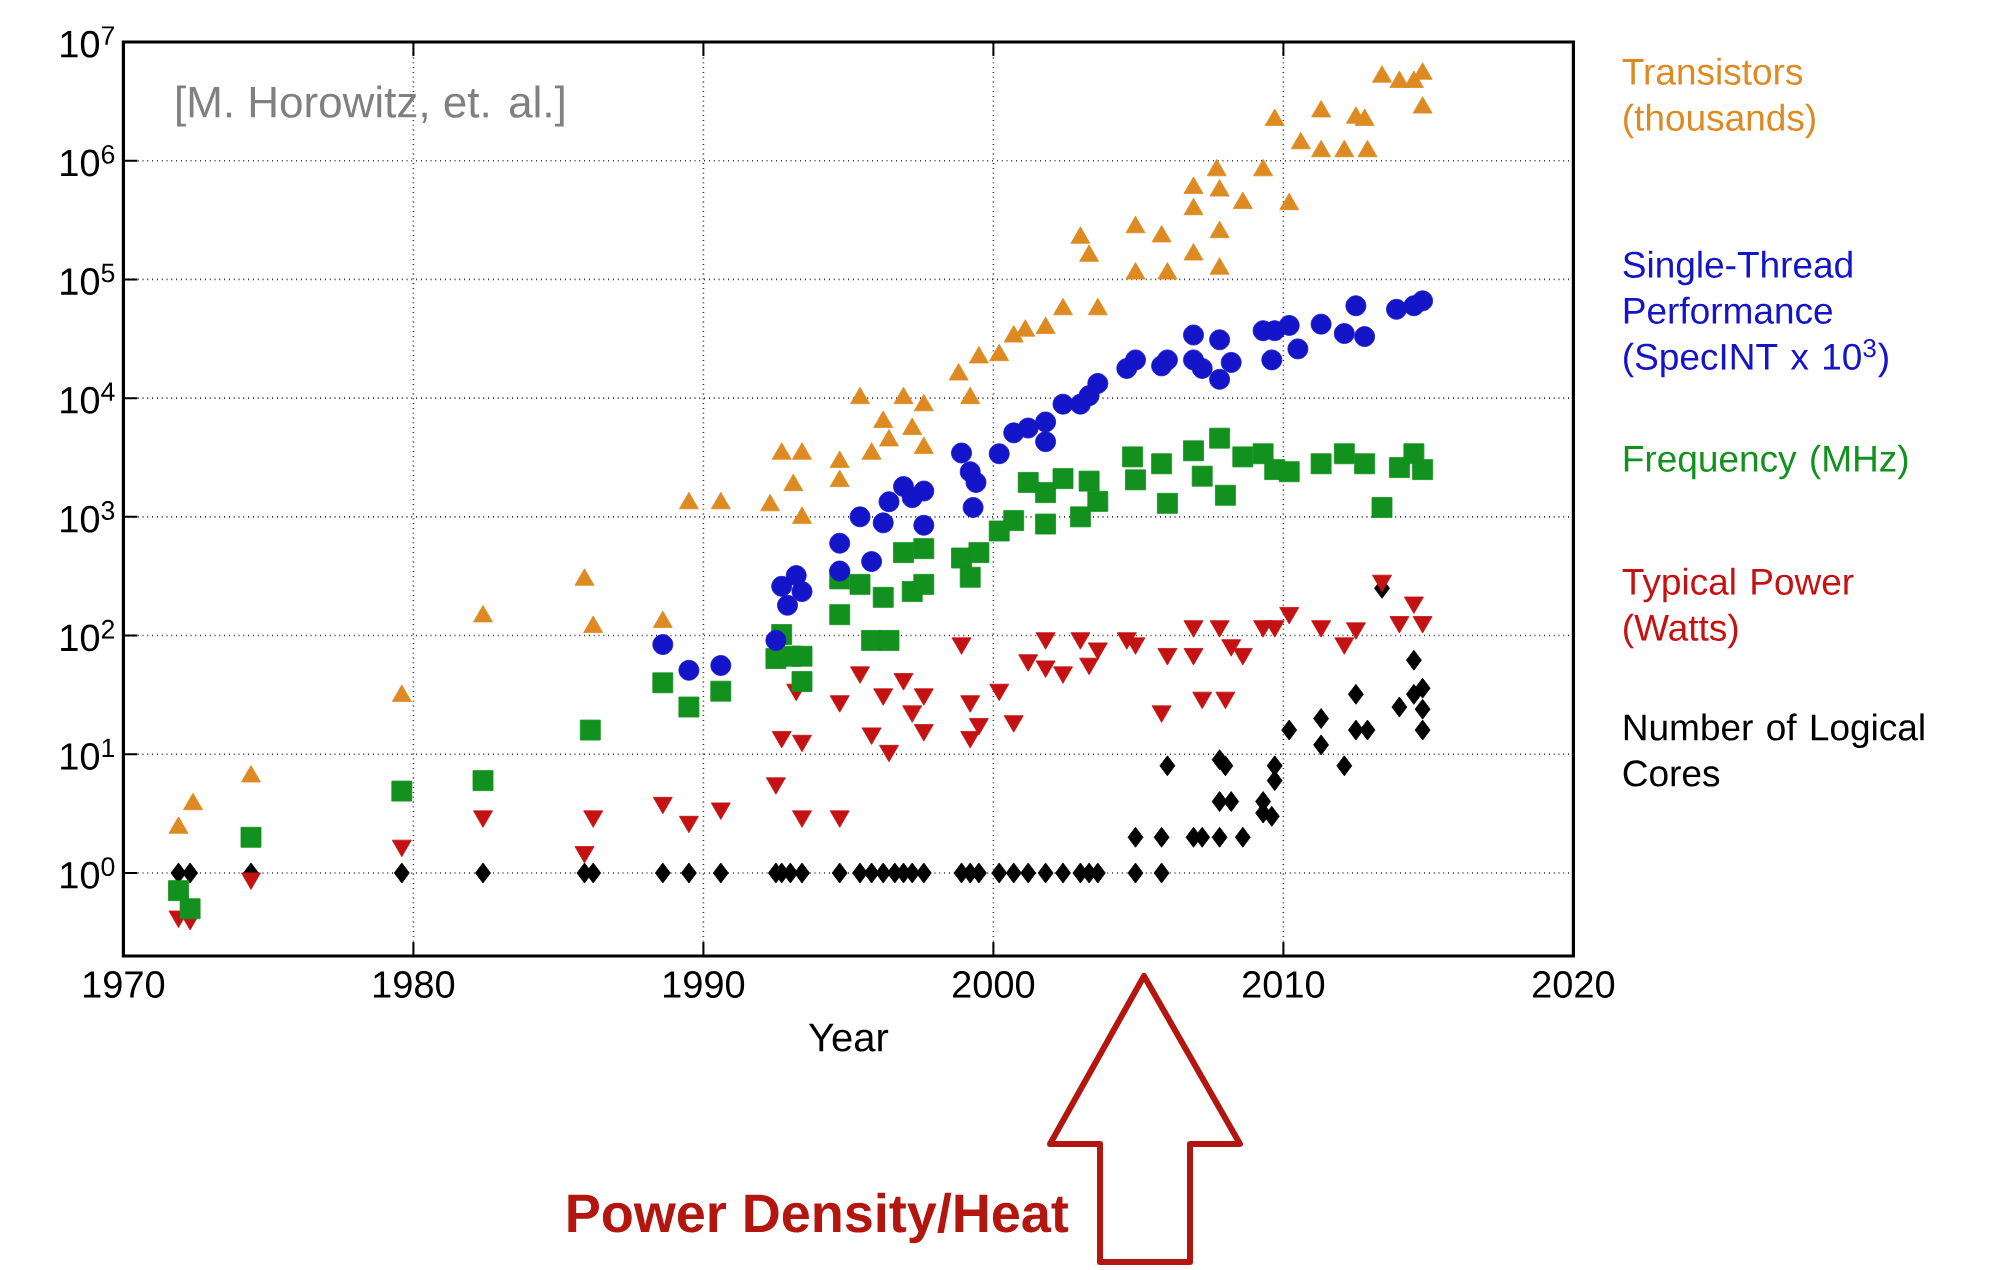 This screenshot has width=1994, height=1270. I want to click on text: Frequency (MHz), so click(1766, 462).